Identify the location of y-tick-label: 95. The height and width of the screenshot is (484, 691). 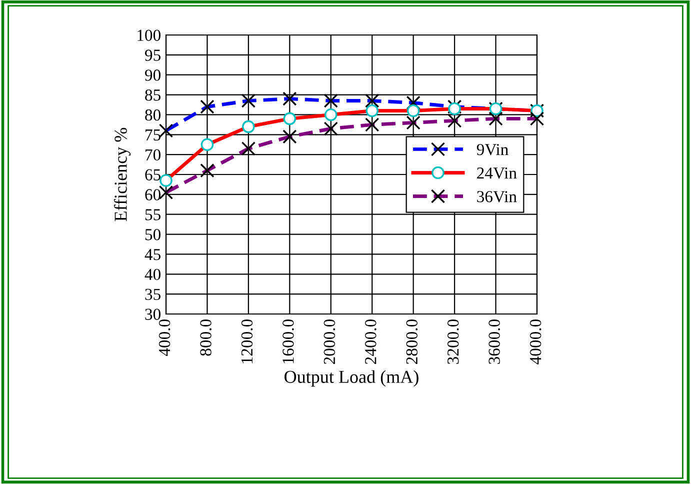
(152, 55).